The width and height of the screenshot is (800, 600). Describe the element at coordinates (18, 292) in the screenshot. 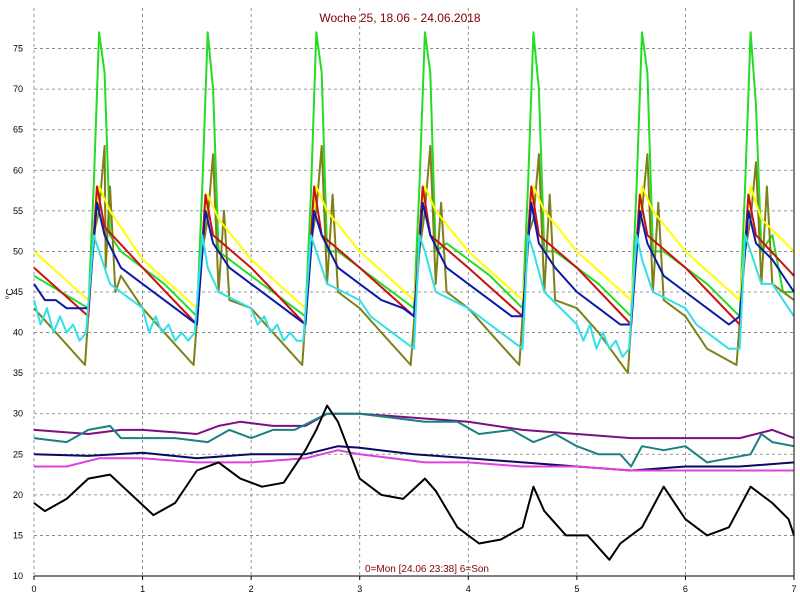

I see `y-tick-label: 45` at that location.